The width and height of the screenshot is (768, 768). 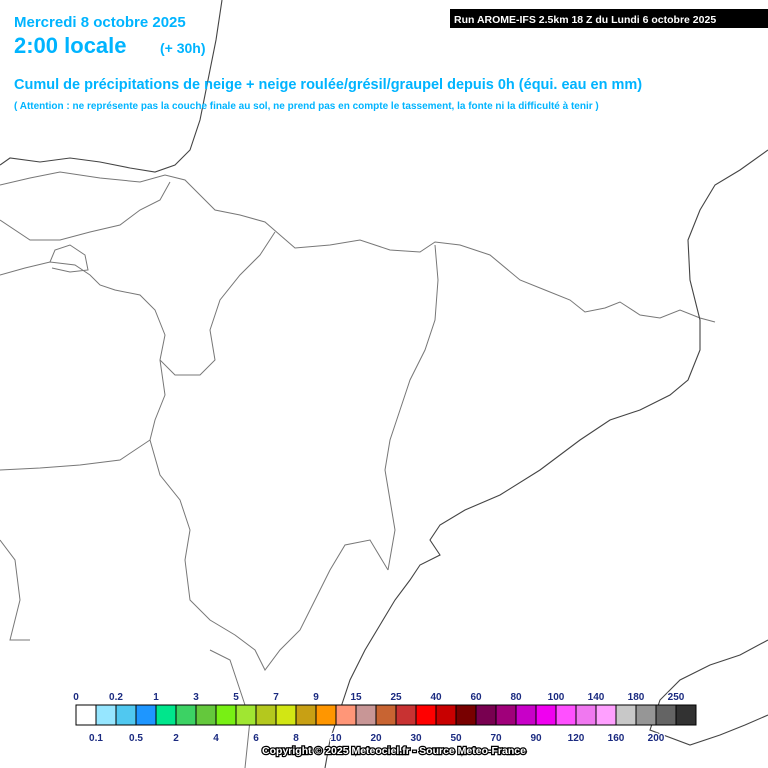 What do you see at coordinates (76, 697) in the screenshot?
I see `legend-label: 0` at bounding box center [76, 697].